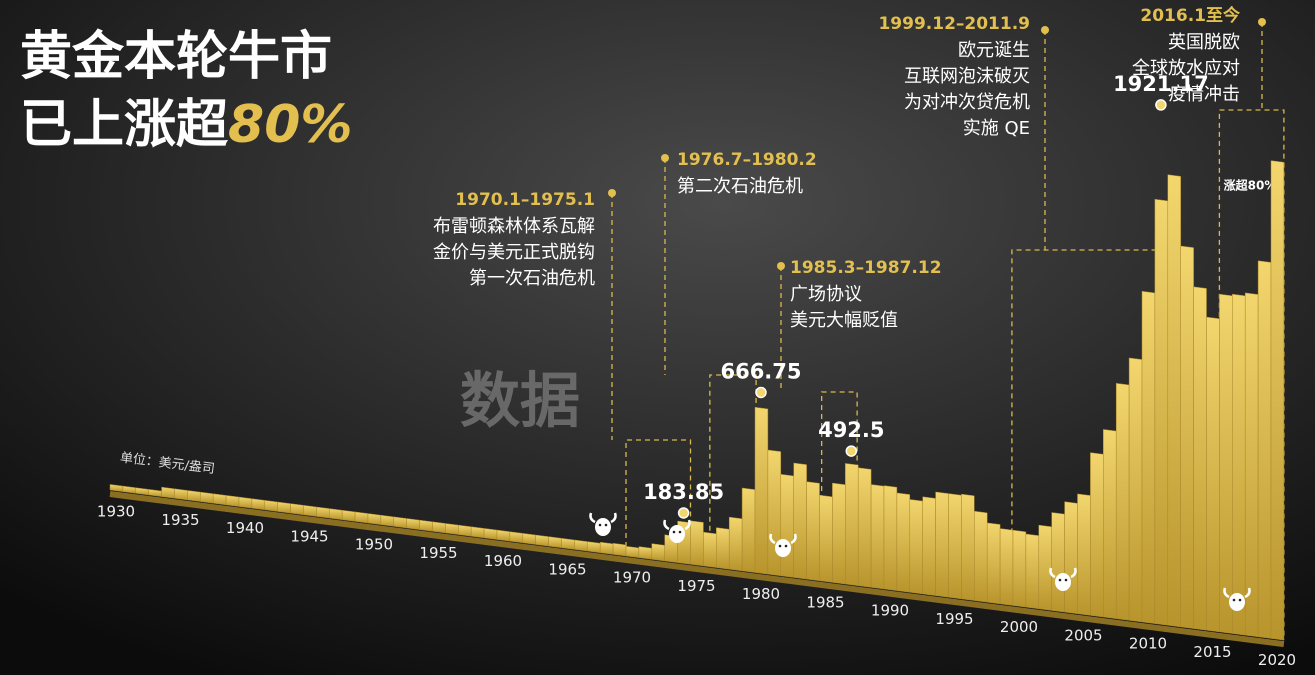 Image resolution: width=1315 pixels, height=675 pixels. I want to click on x-tick-label: 1990, so click(890, 611).